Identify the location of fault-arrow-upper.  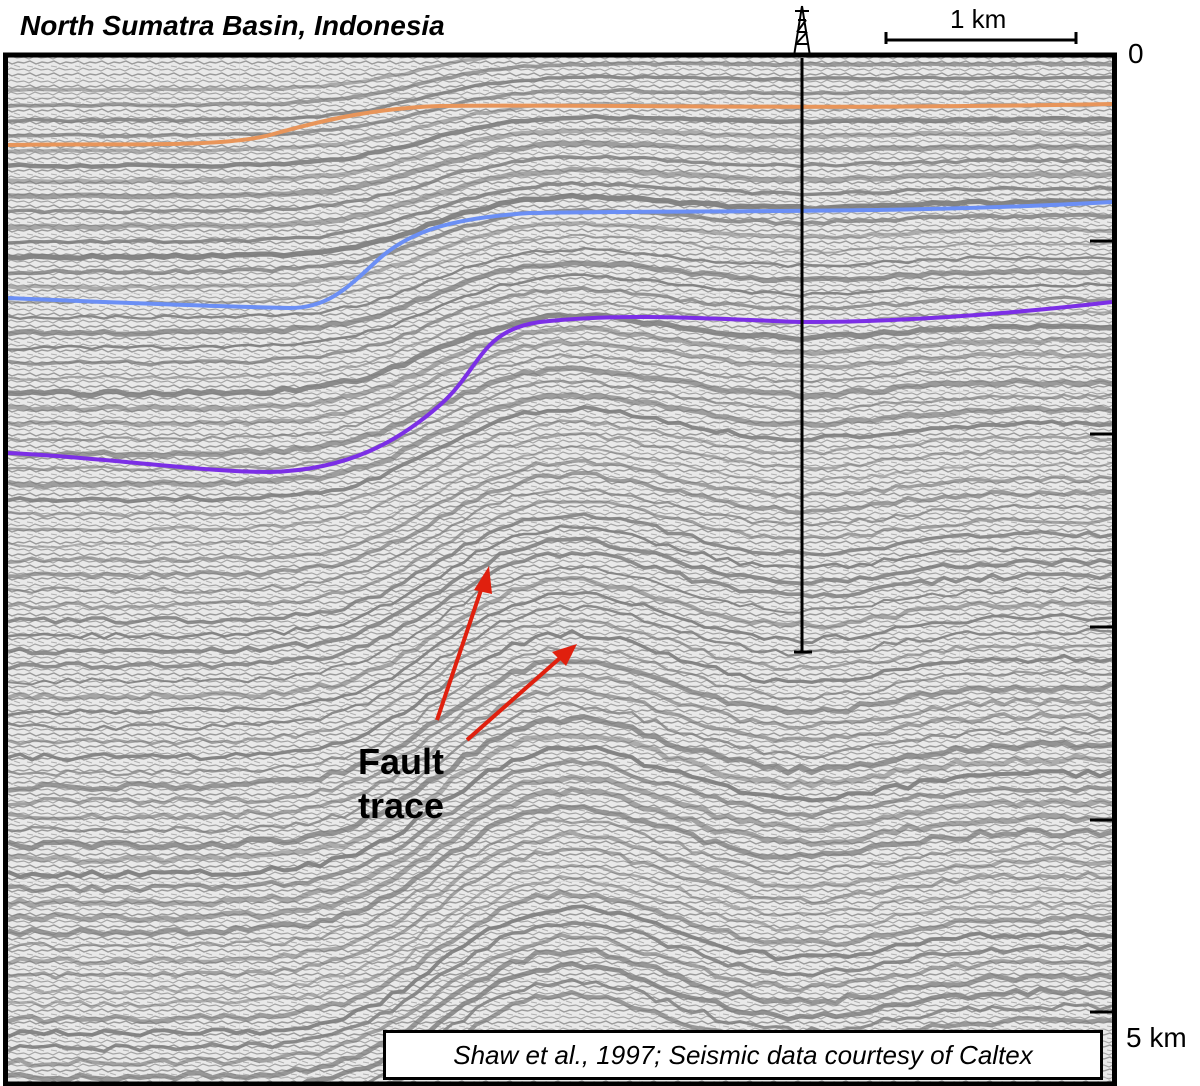
(463, 643).